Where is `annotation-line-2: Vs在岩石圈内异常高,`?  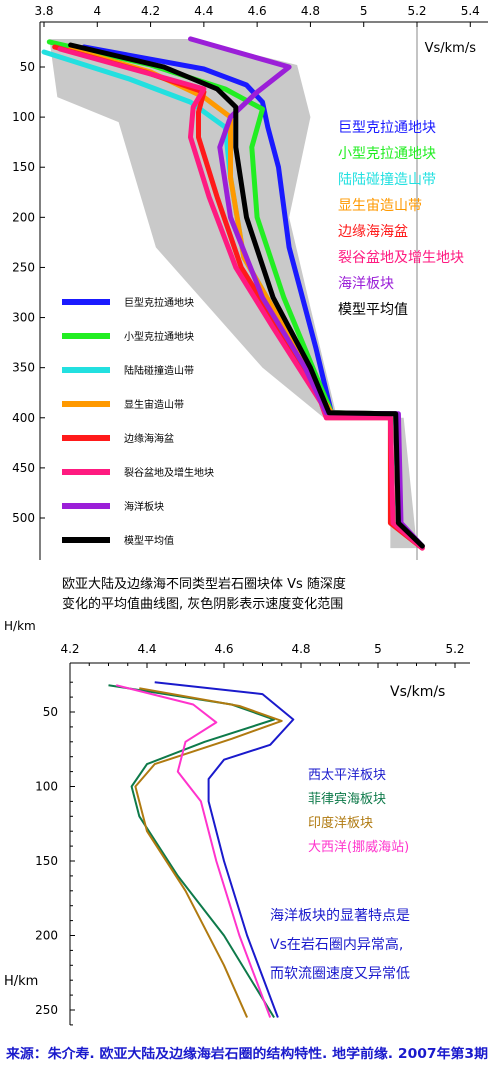
annotation-line-2: Vs在岩石圈内异常高, is located at coordinates (336, 944).